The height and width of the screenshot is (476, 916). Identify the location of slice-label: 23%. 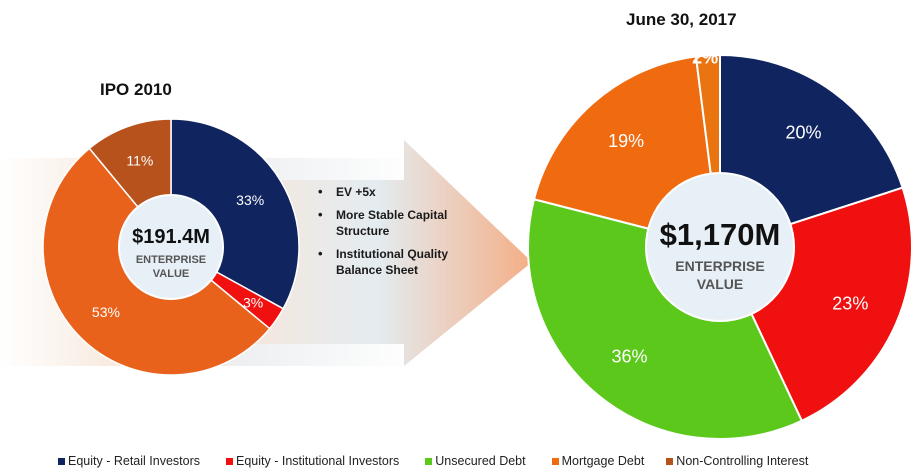
(850, 304).